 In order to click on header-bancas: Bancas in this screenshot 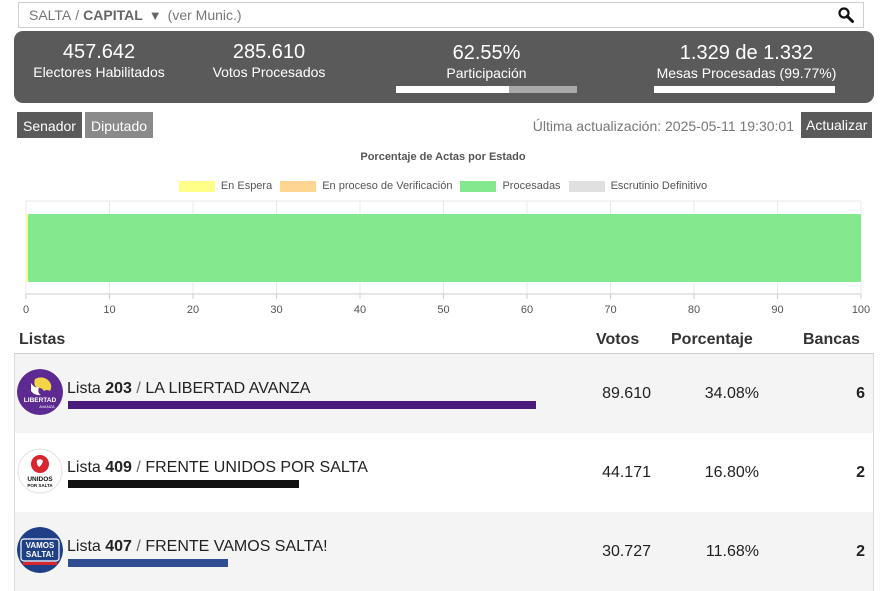, I will do `click(831, 339)`.